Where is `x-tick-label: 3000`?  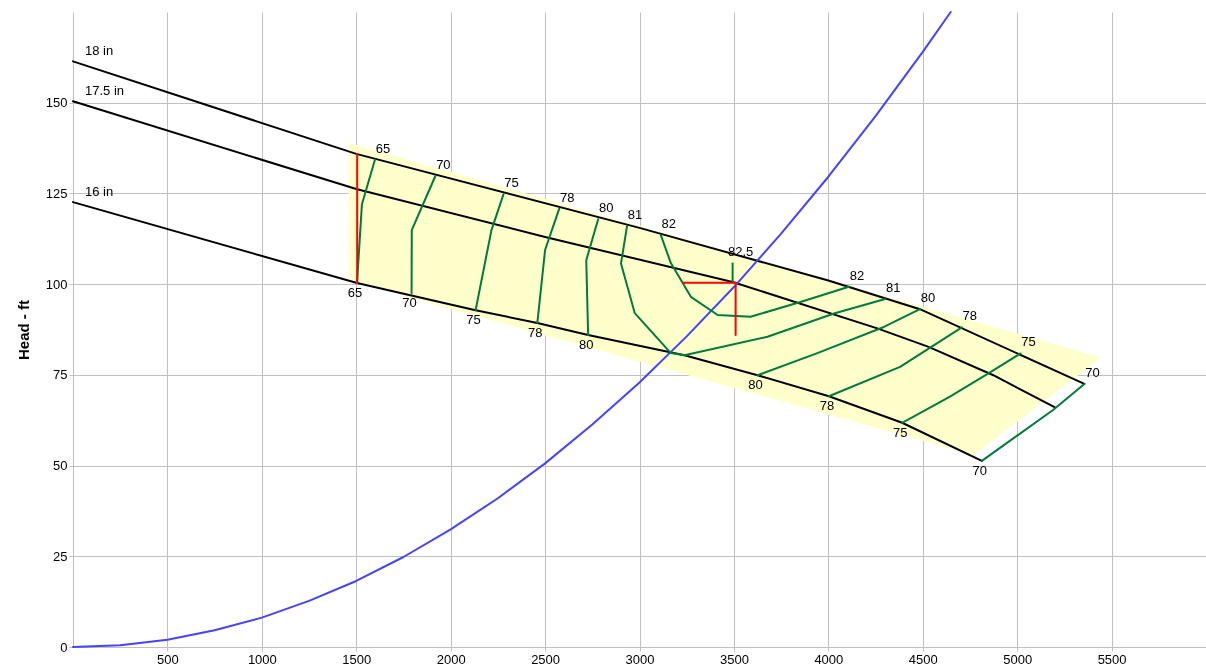 x-tick-label: 3000 is located at coordinates (640, 658).